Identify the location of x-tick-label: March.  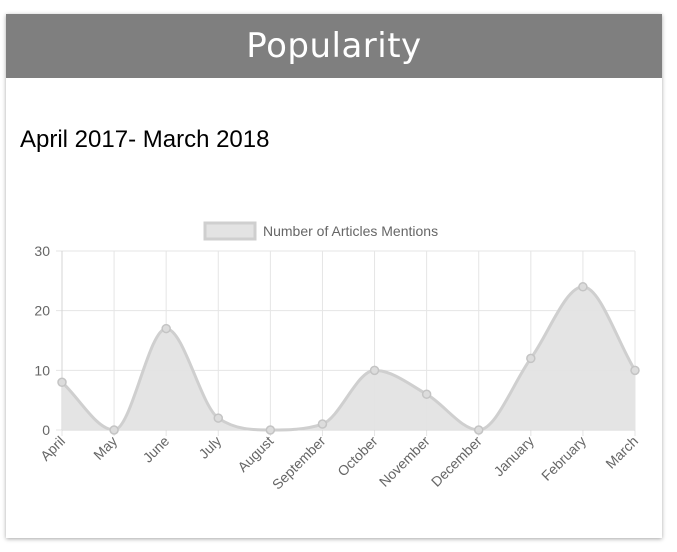
(621, 452).